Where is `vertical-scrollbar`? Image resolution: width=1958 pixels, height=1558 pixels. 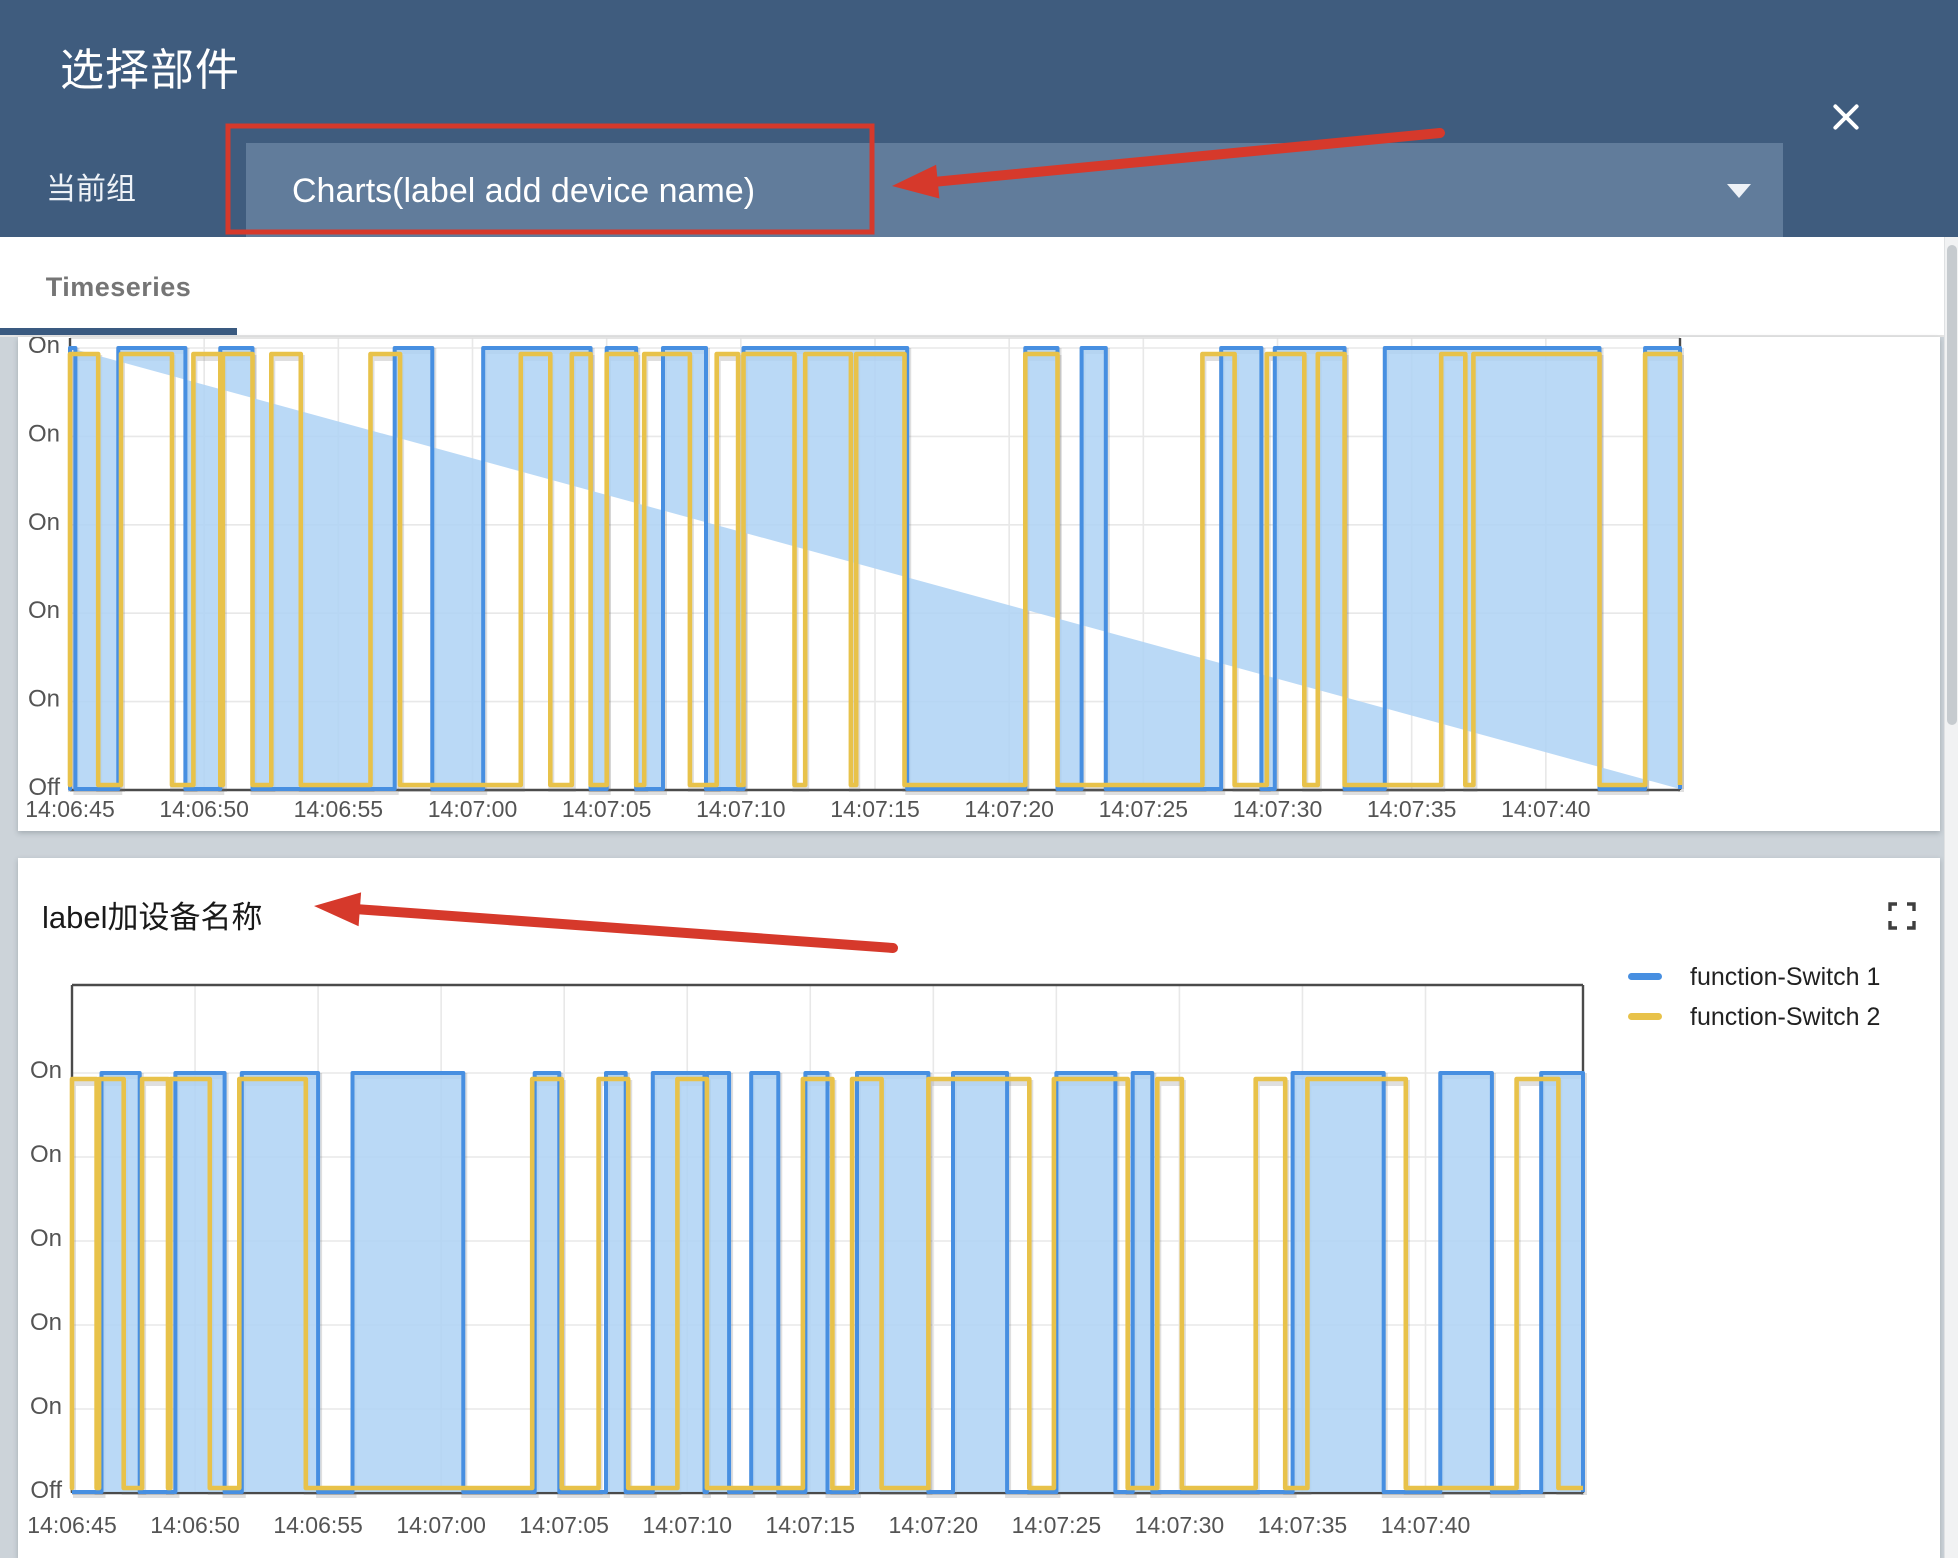 vertical-scrollbar is located at coordinates (1951, 897).